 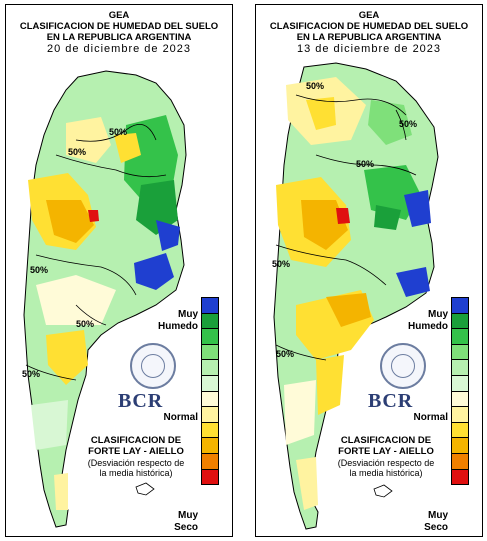 What do you see at coordinates (369, 49) in the screenshot?
I see `map-date: 13 de diciembre de 2023` at bounding box center [369, 49].